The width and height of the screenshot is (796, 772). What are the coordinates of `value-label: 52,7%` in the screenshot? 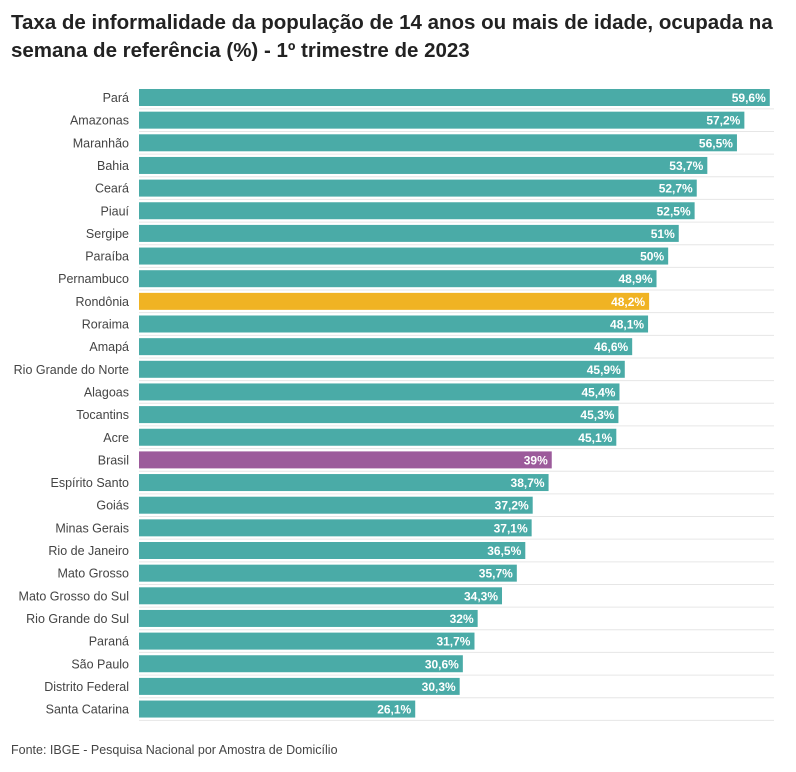 It's located at (676, 189).